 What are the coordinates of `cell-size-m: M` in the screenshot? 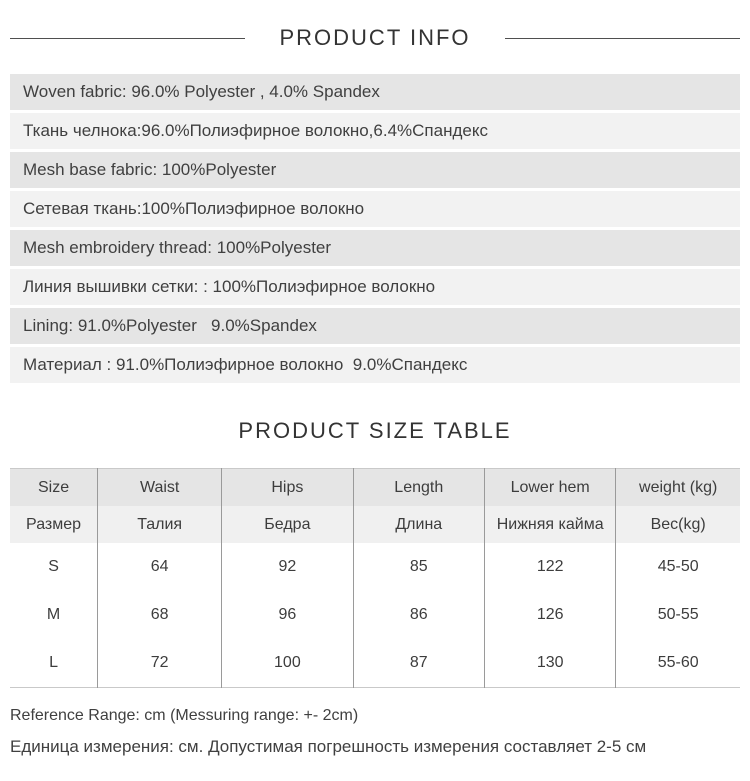 It's located at (54, 615).